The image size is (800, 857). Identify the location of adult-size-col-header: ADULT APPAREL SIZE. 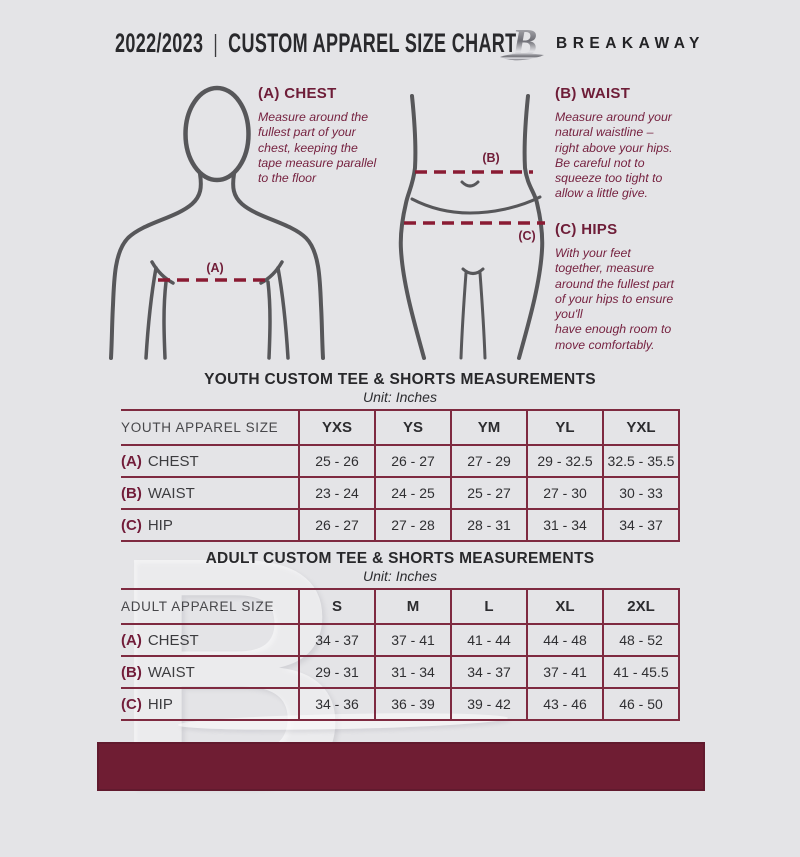
(210, 606).